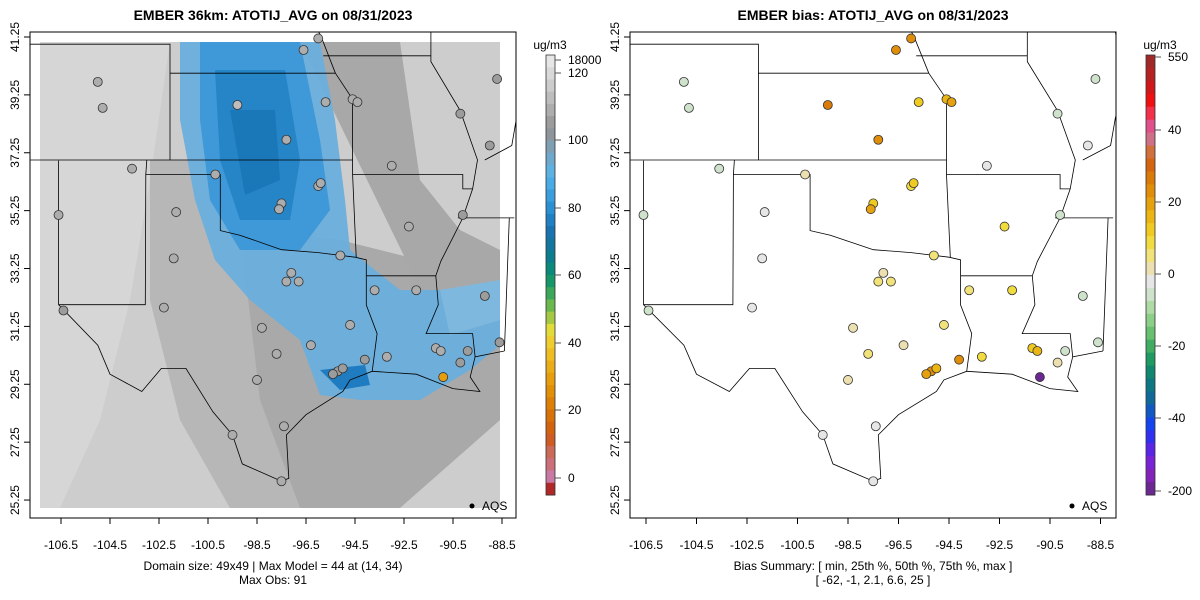 This screenshot has height=600, width=1200. I want to click on colorbar-tick-label: -20, so click(1177, 346).